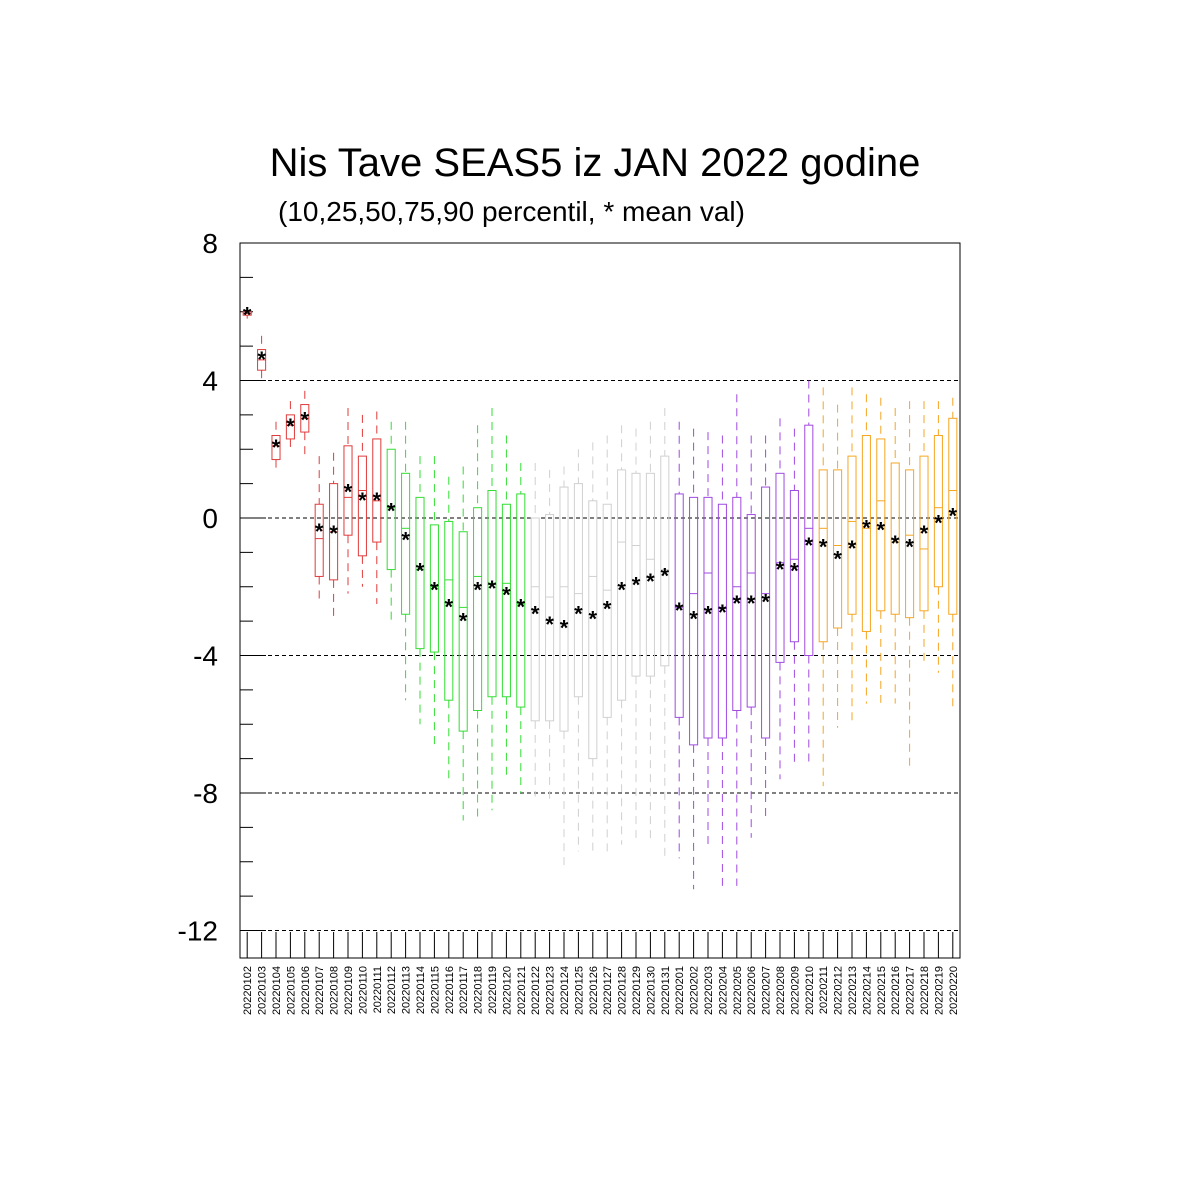 This screenshot has width=1200, height=1200. What do you see at coordinates (795, 990) in the screenshot?
I see `x-tick-label: 20220209` at bounding box center [795, 990].